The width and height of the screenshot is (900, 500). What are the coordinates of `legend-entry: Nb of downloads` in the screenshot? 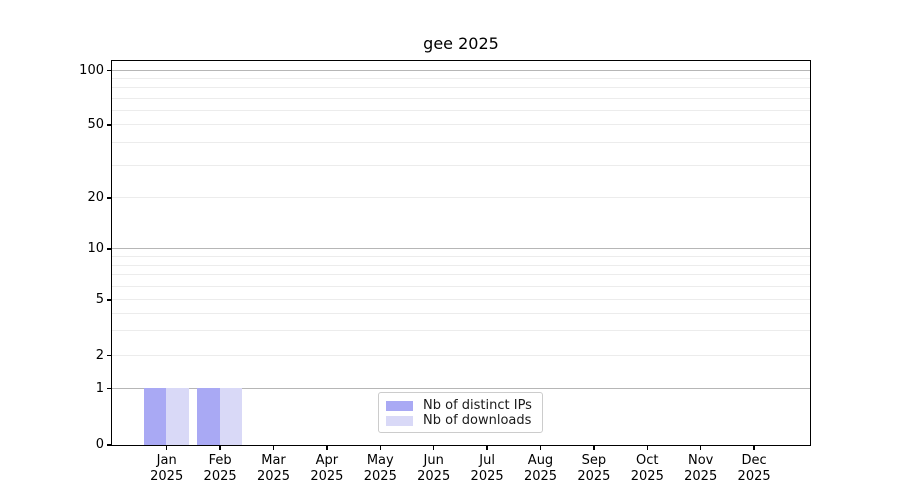 It's located at (460, 420).